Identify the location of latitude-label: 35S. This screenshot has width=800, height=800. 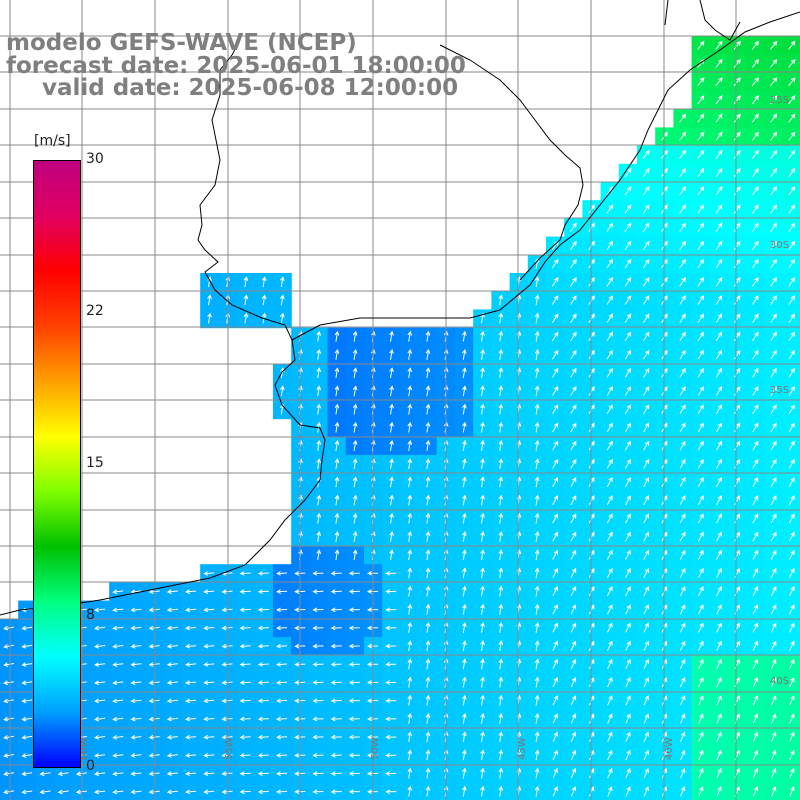
(779, 390).